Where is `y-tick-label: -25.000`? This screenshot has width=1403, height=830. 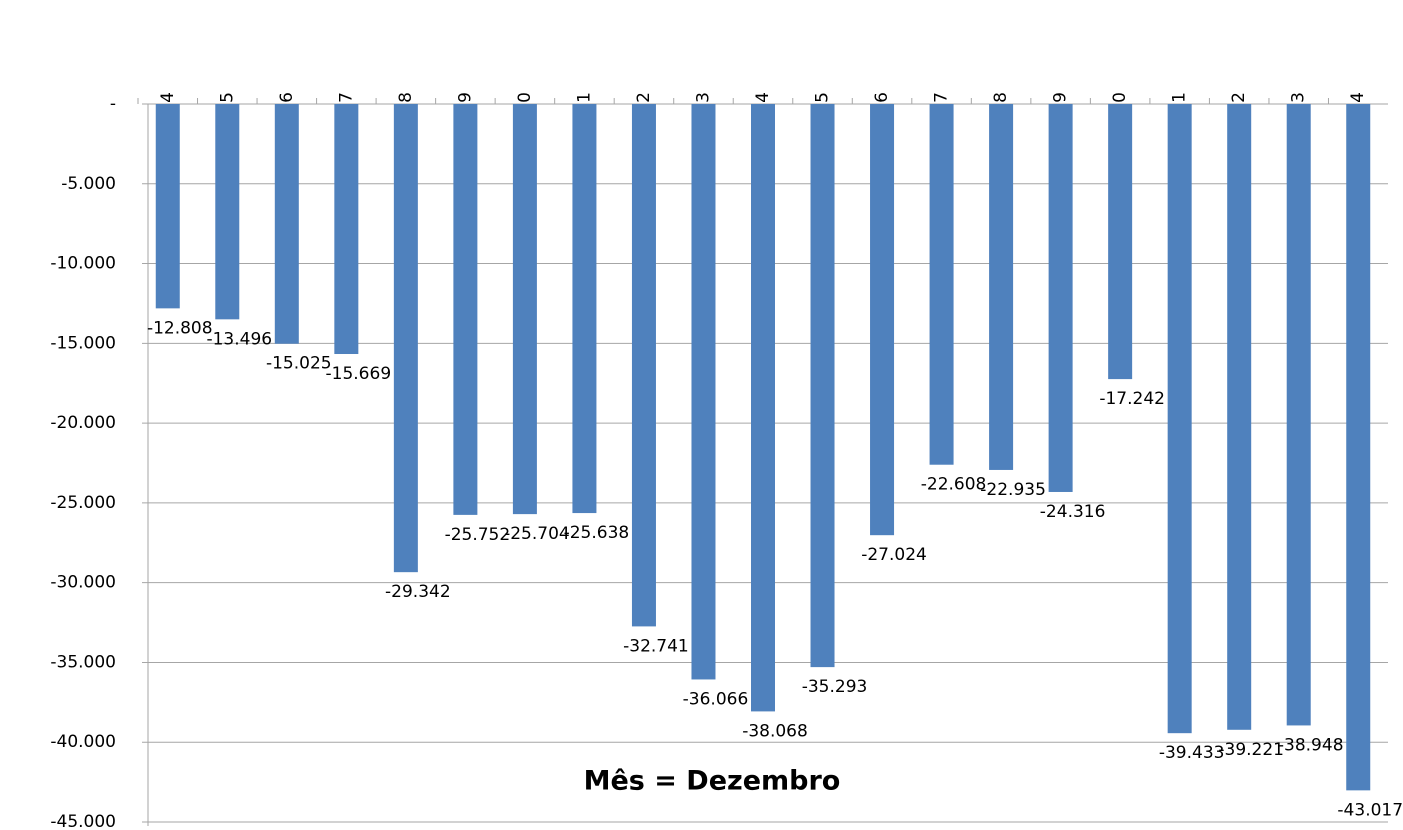
y-tick-label: -25.000 is located at coordinates (83, 503).